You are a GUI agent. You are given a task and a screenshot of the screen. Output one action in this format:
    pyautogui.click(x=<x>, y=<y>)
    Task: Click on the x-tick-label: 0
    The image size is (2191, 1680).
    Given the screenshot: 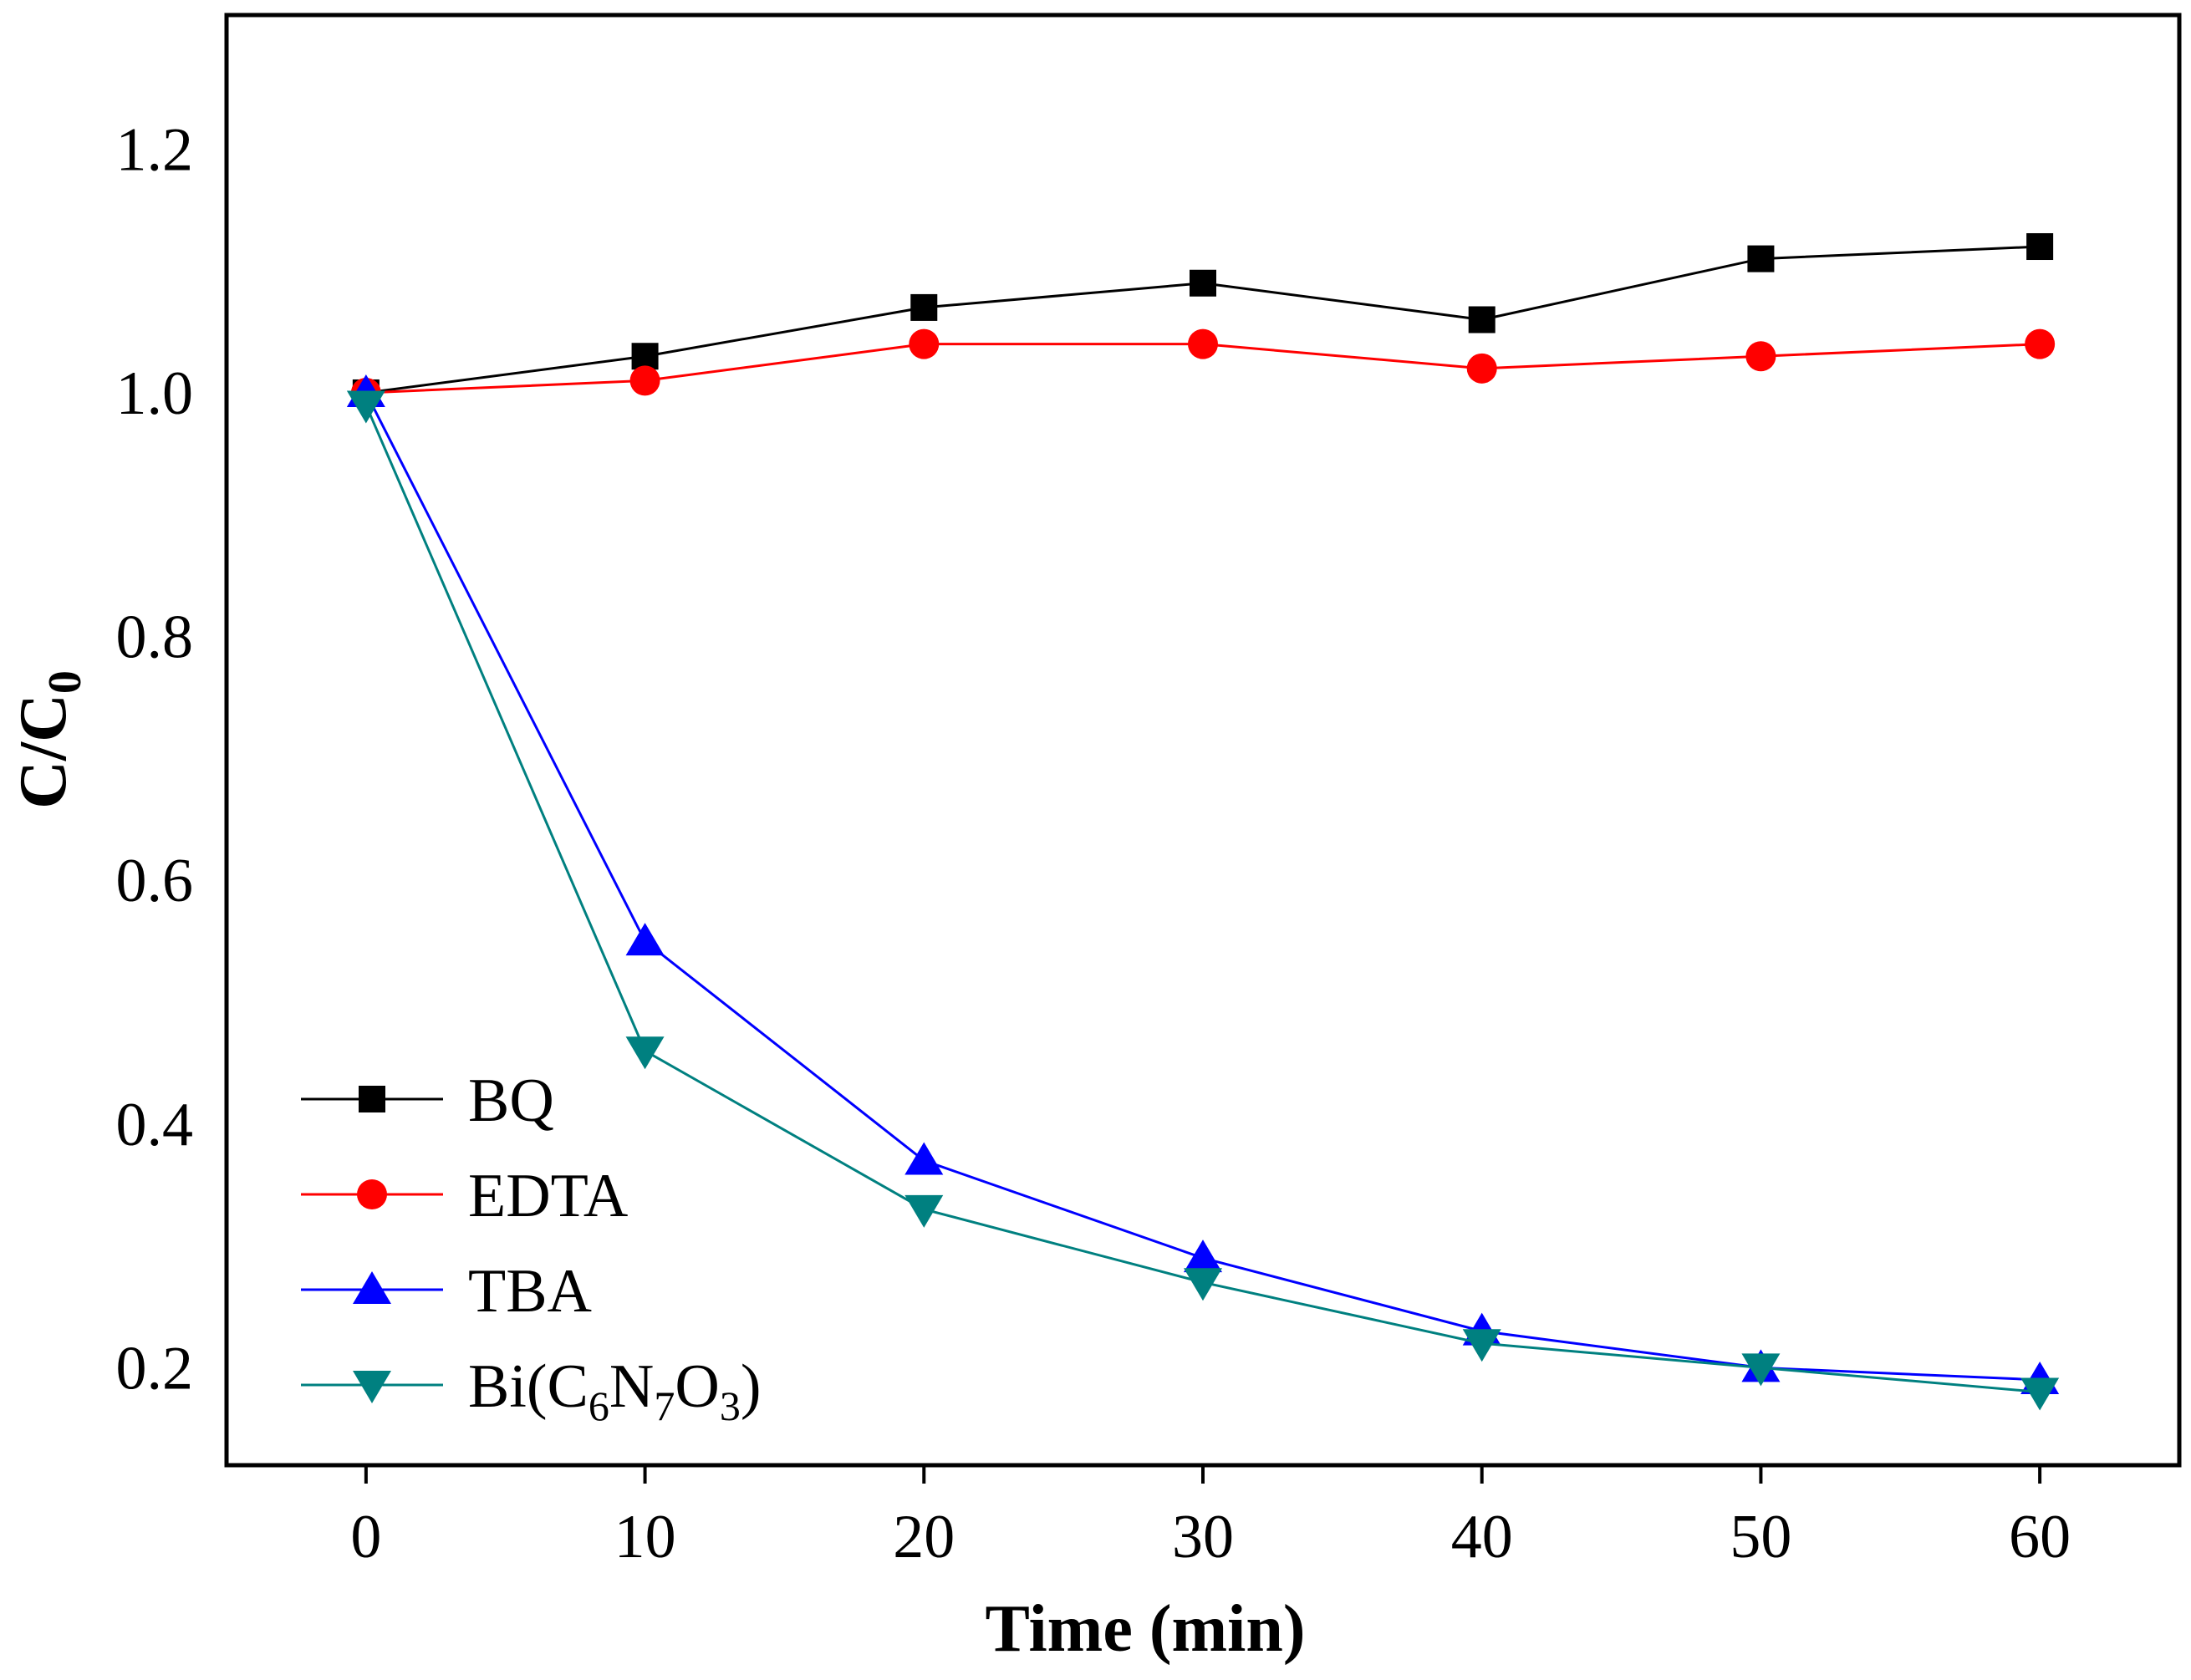 What is the action you would take?
    pyautogui.click(x=365, y=1537)
    